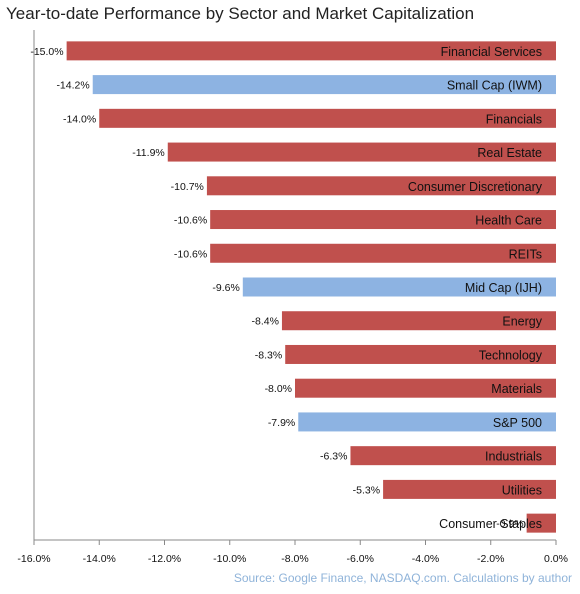 The height and width of the screenshot is (594, 580). Describe the element at coordinates (366, 490) in the screenshot. I see `data-label: -5.3%` at that location.